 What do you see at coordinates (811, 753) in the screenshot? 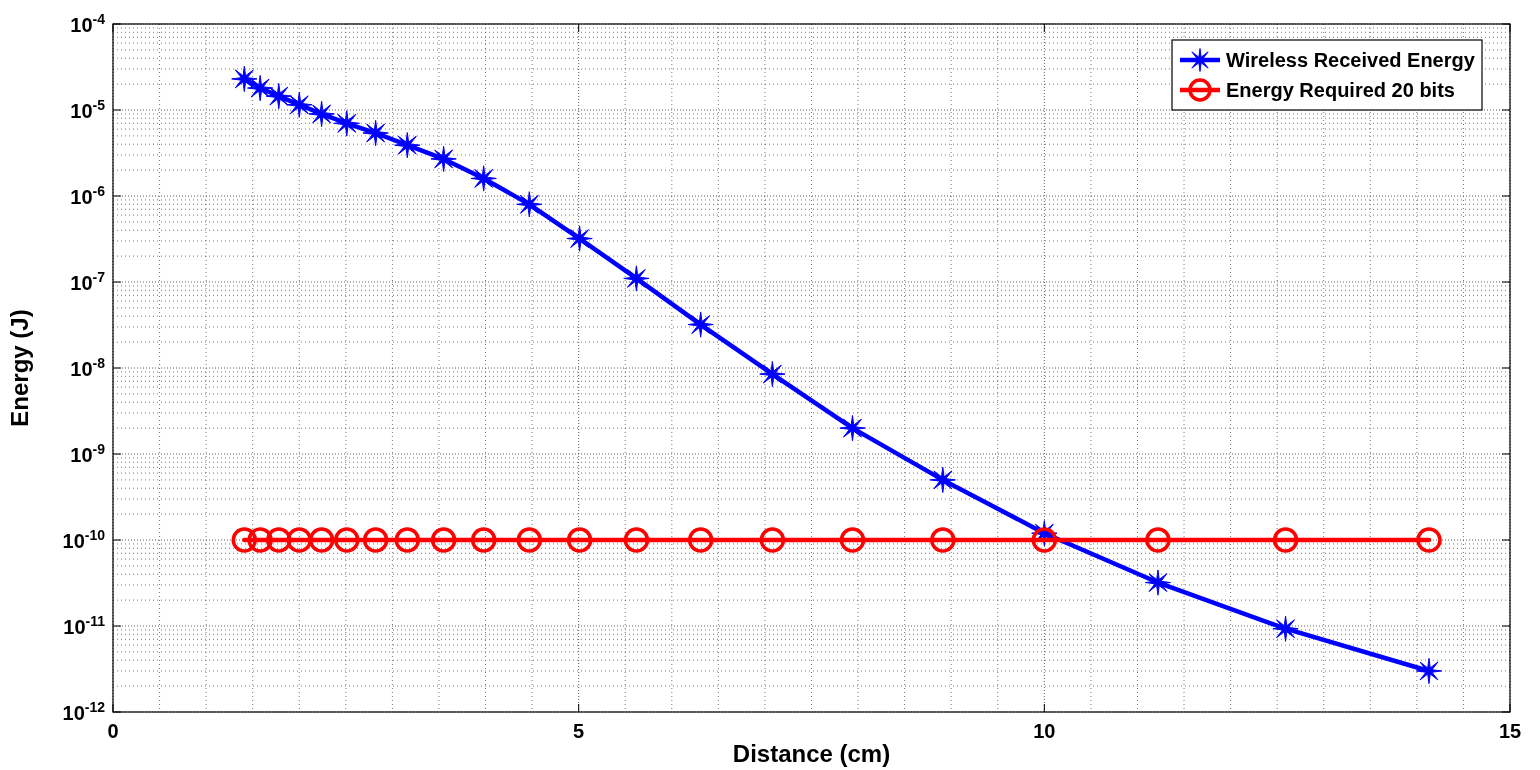
I see `x-axis-title: Distance (cm)` at bounding box center [811, 753].